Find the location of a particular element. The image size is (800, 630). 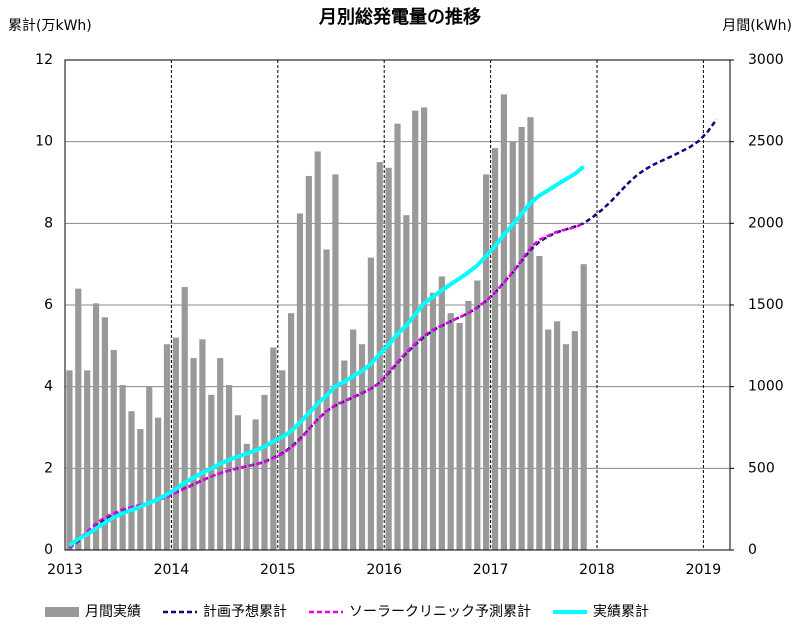

y-tick-label: 6 is located at coordinates (48, 305).